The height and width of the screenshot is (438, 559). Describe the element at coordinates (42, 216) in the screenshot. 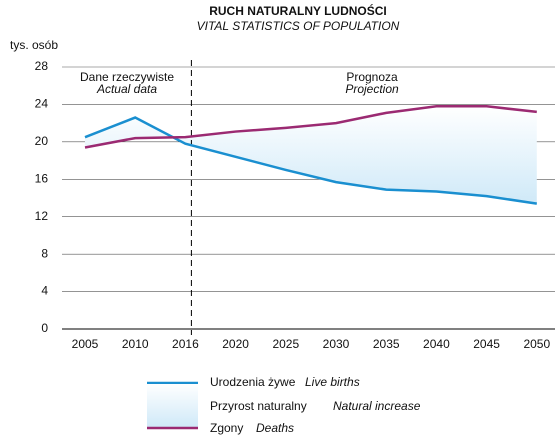

I see `y-tick-label: 12` at that location.